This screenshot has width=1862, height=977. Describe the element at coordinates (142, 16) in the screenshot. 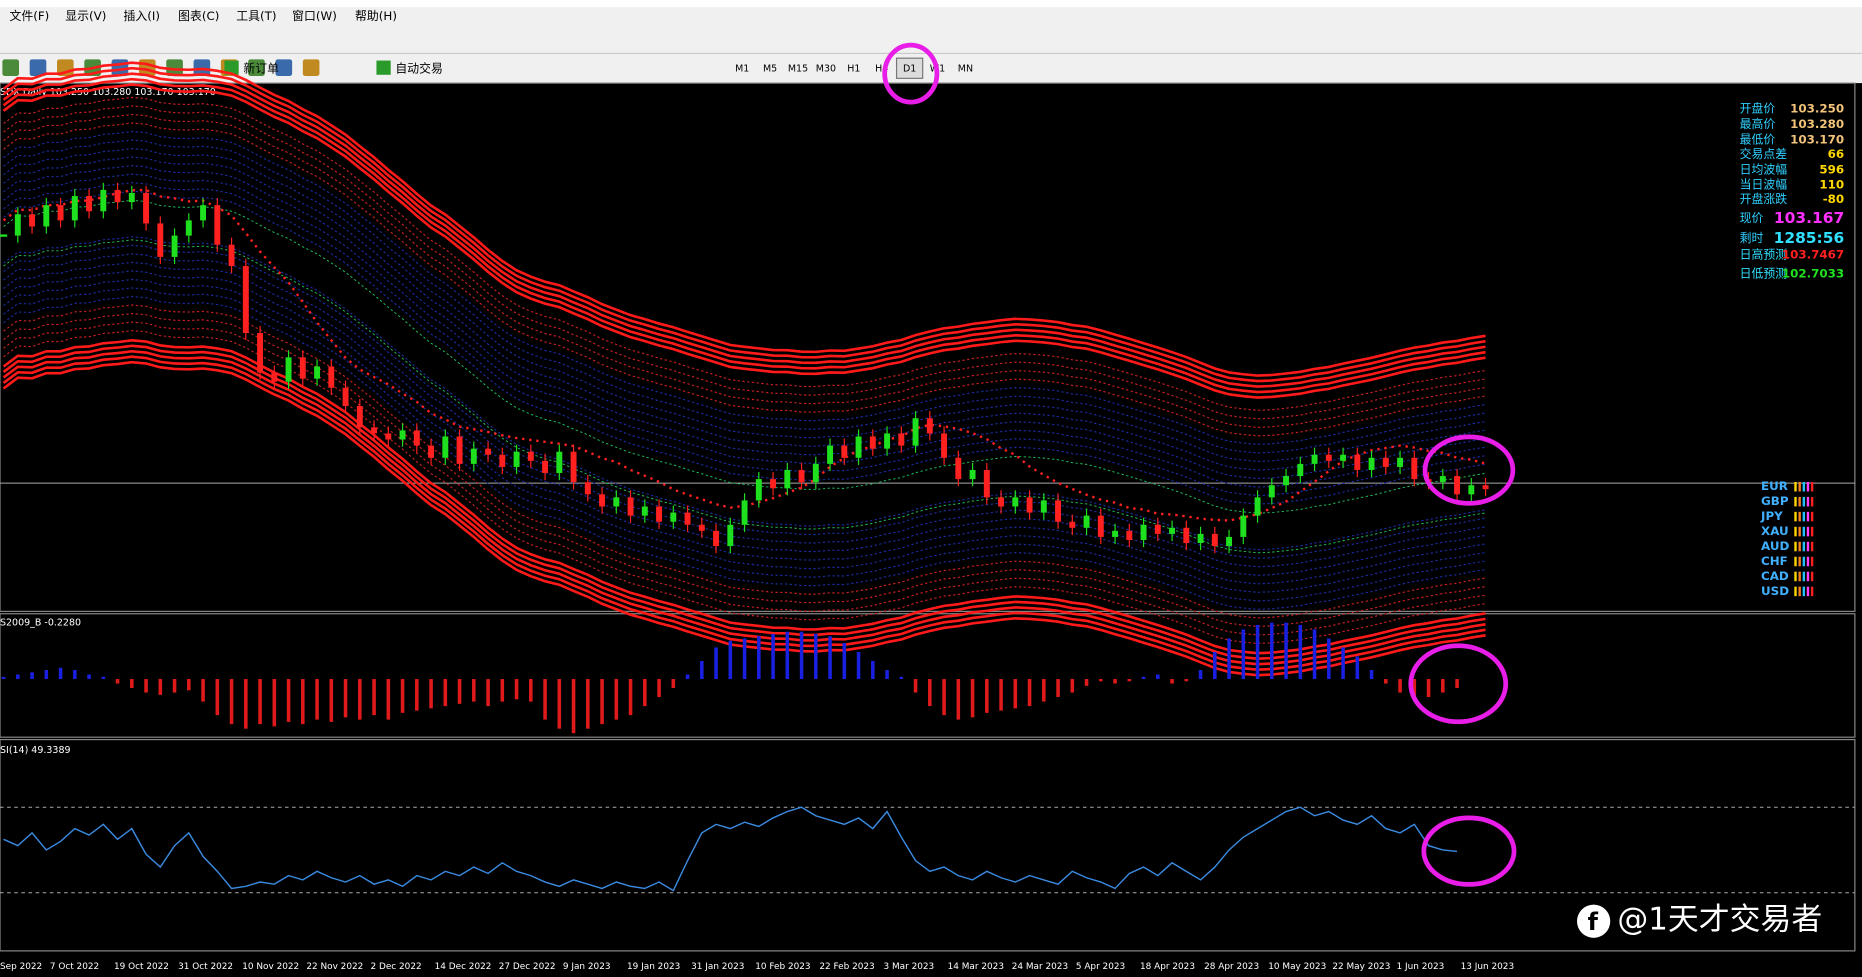

I see `menu-item: 插入(I)` at that location.